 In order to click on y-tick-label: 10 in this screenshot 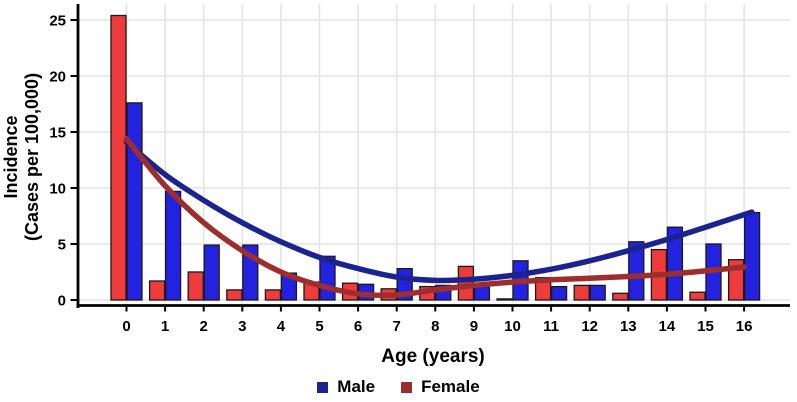, I will do `click(57, 188)`.